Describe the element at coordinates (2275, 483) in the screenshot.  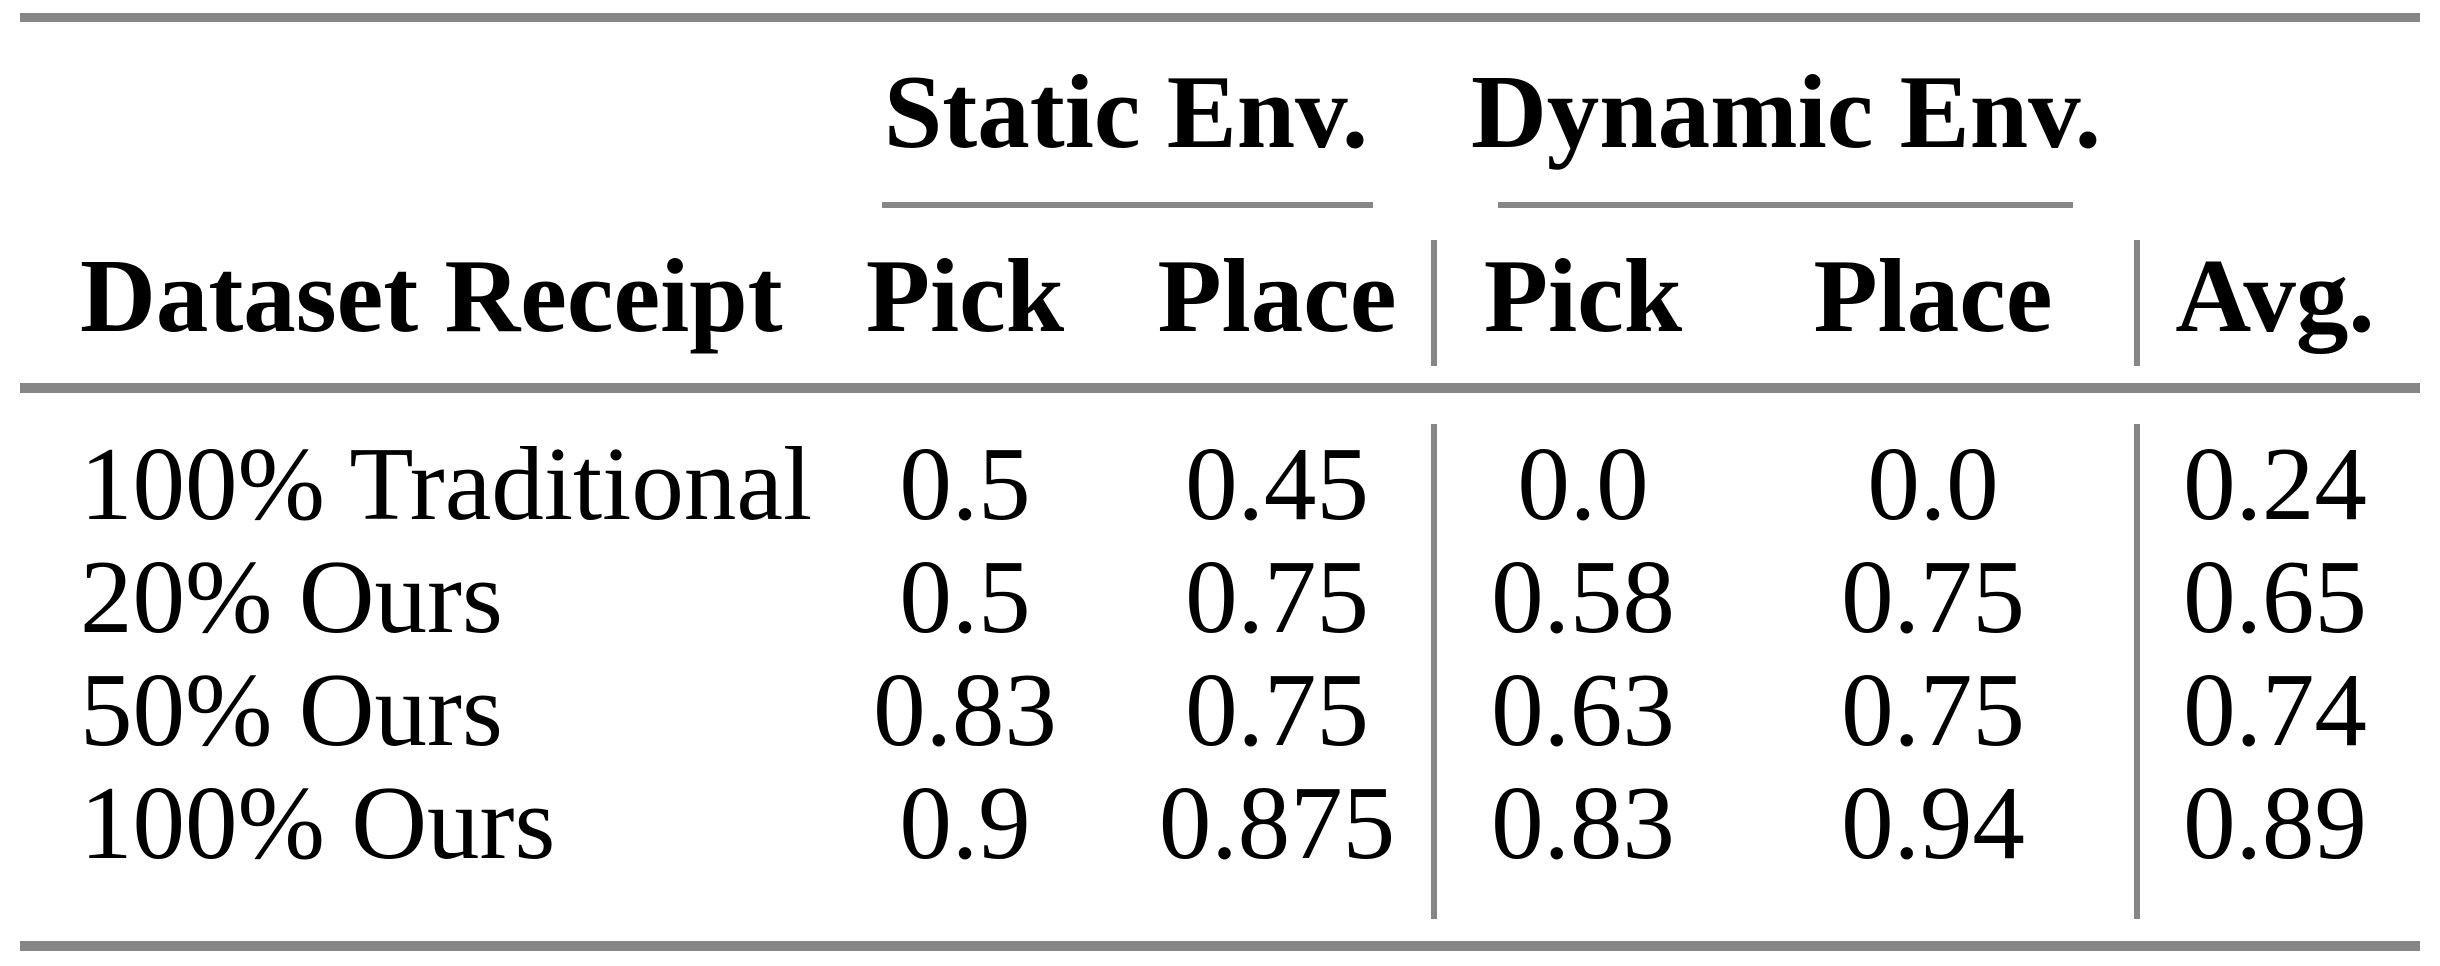
I see `cell-100pct-traditional-avg: 0.24` at that location.